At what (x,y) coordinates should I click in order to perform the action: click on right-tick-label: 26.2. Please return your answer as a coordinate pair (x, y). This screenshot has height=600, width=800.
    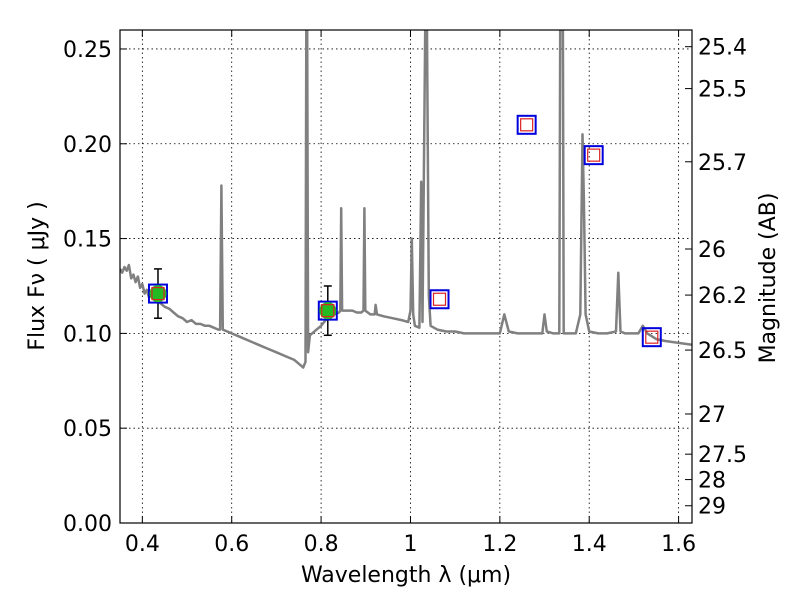
    Looking at the image, I should click on (722, 296).